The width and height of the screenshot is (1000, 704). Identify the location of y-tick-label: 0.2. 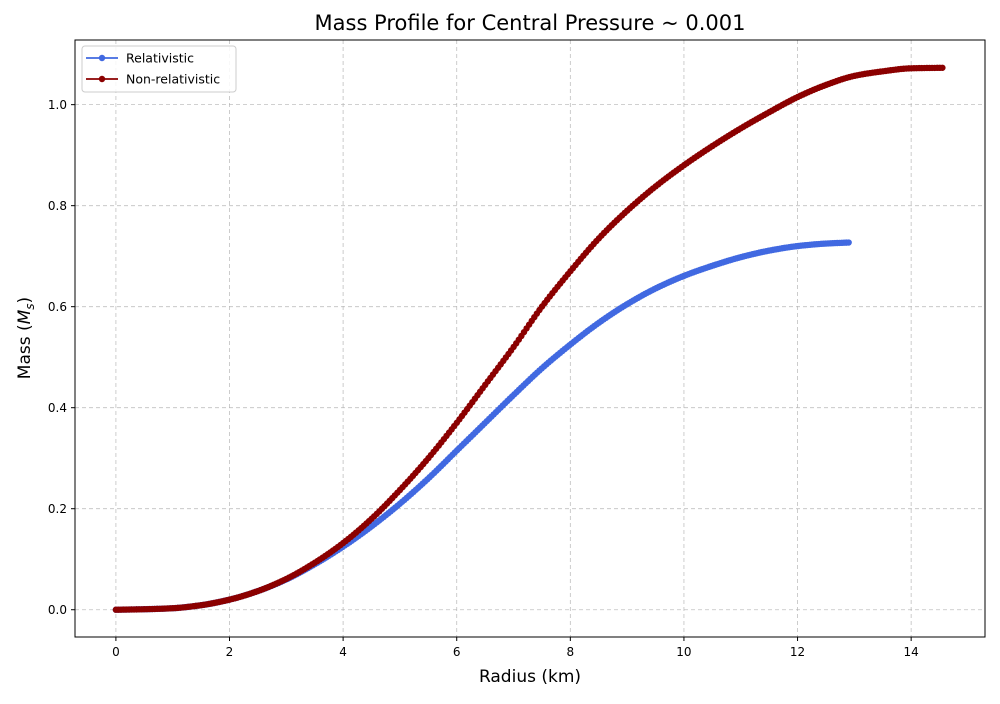
(57, 509).